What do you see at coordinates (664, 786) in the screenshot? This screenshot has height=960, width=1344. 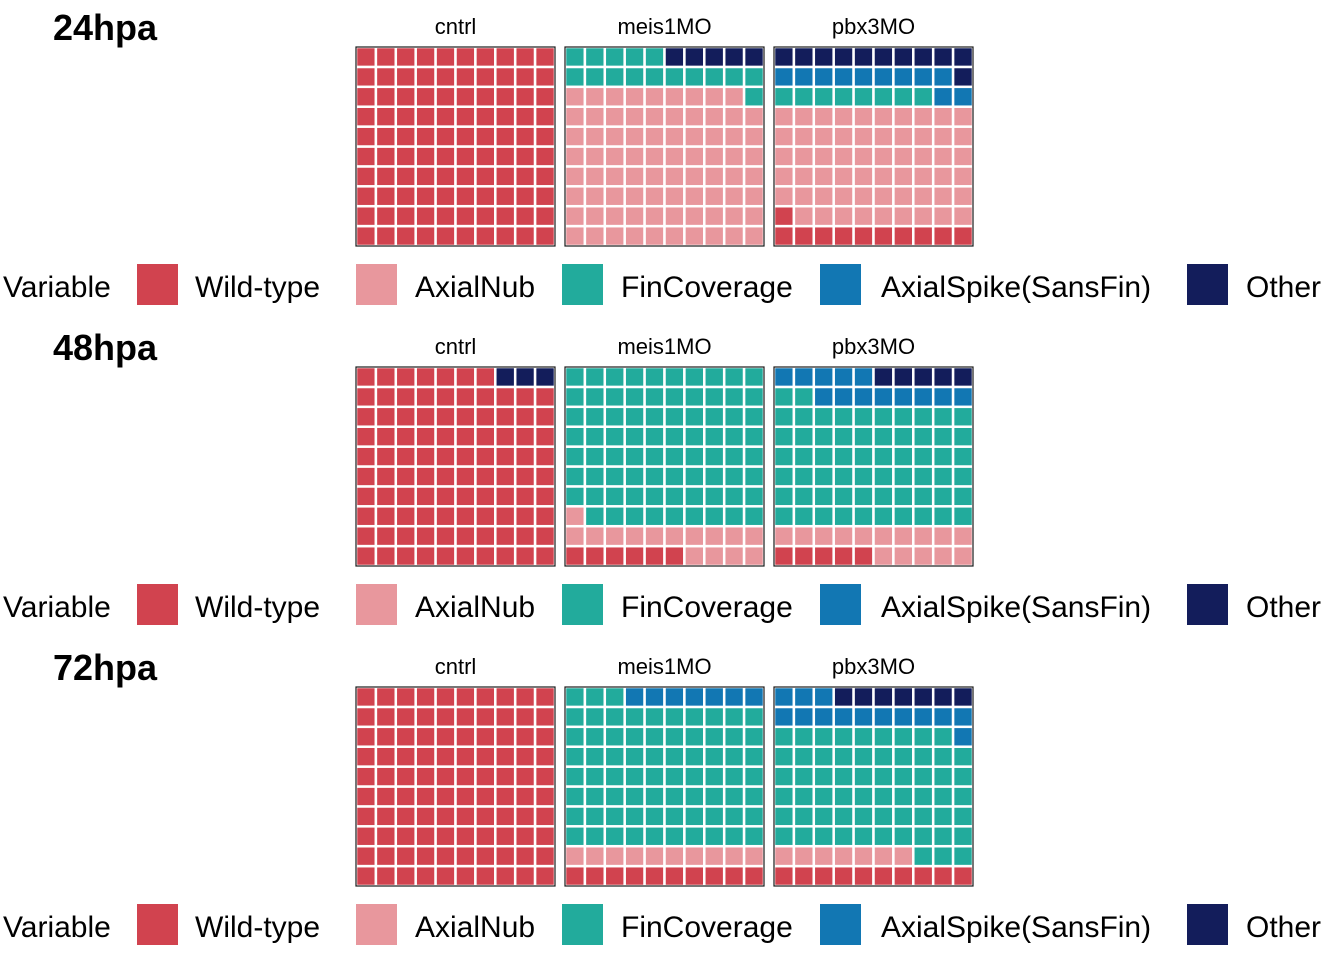 I see `facet-border` at bounding box center [664, 786].